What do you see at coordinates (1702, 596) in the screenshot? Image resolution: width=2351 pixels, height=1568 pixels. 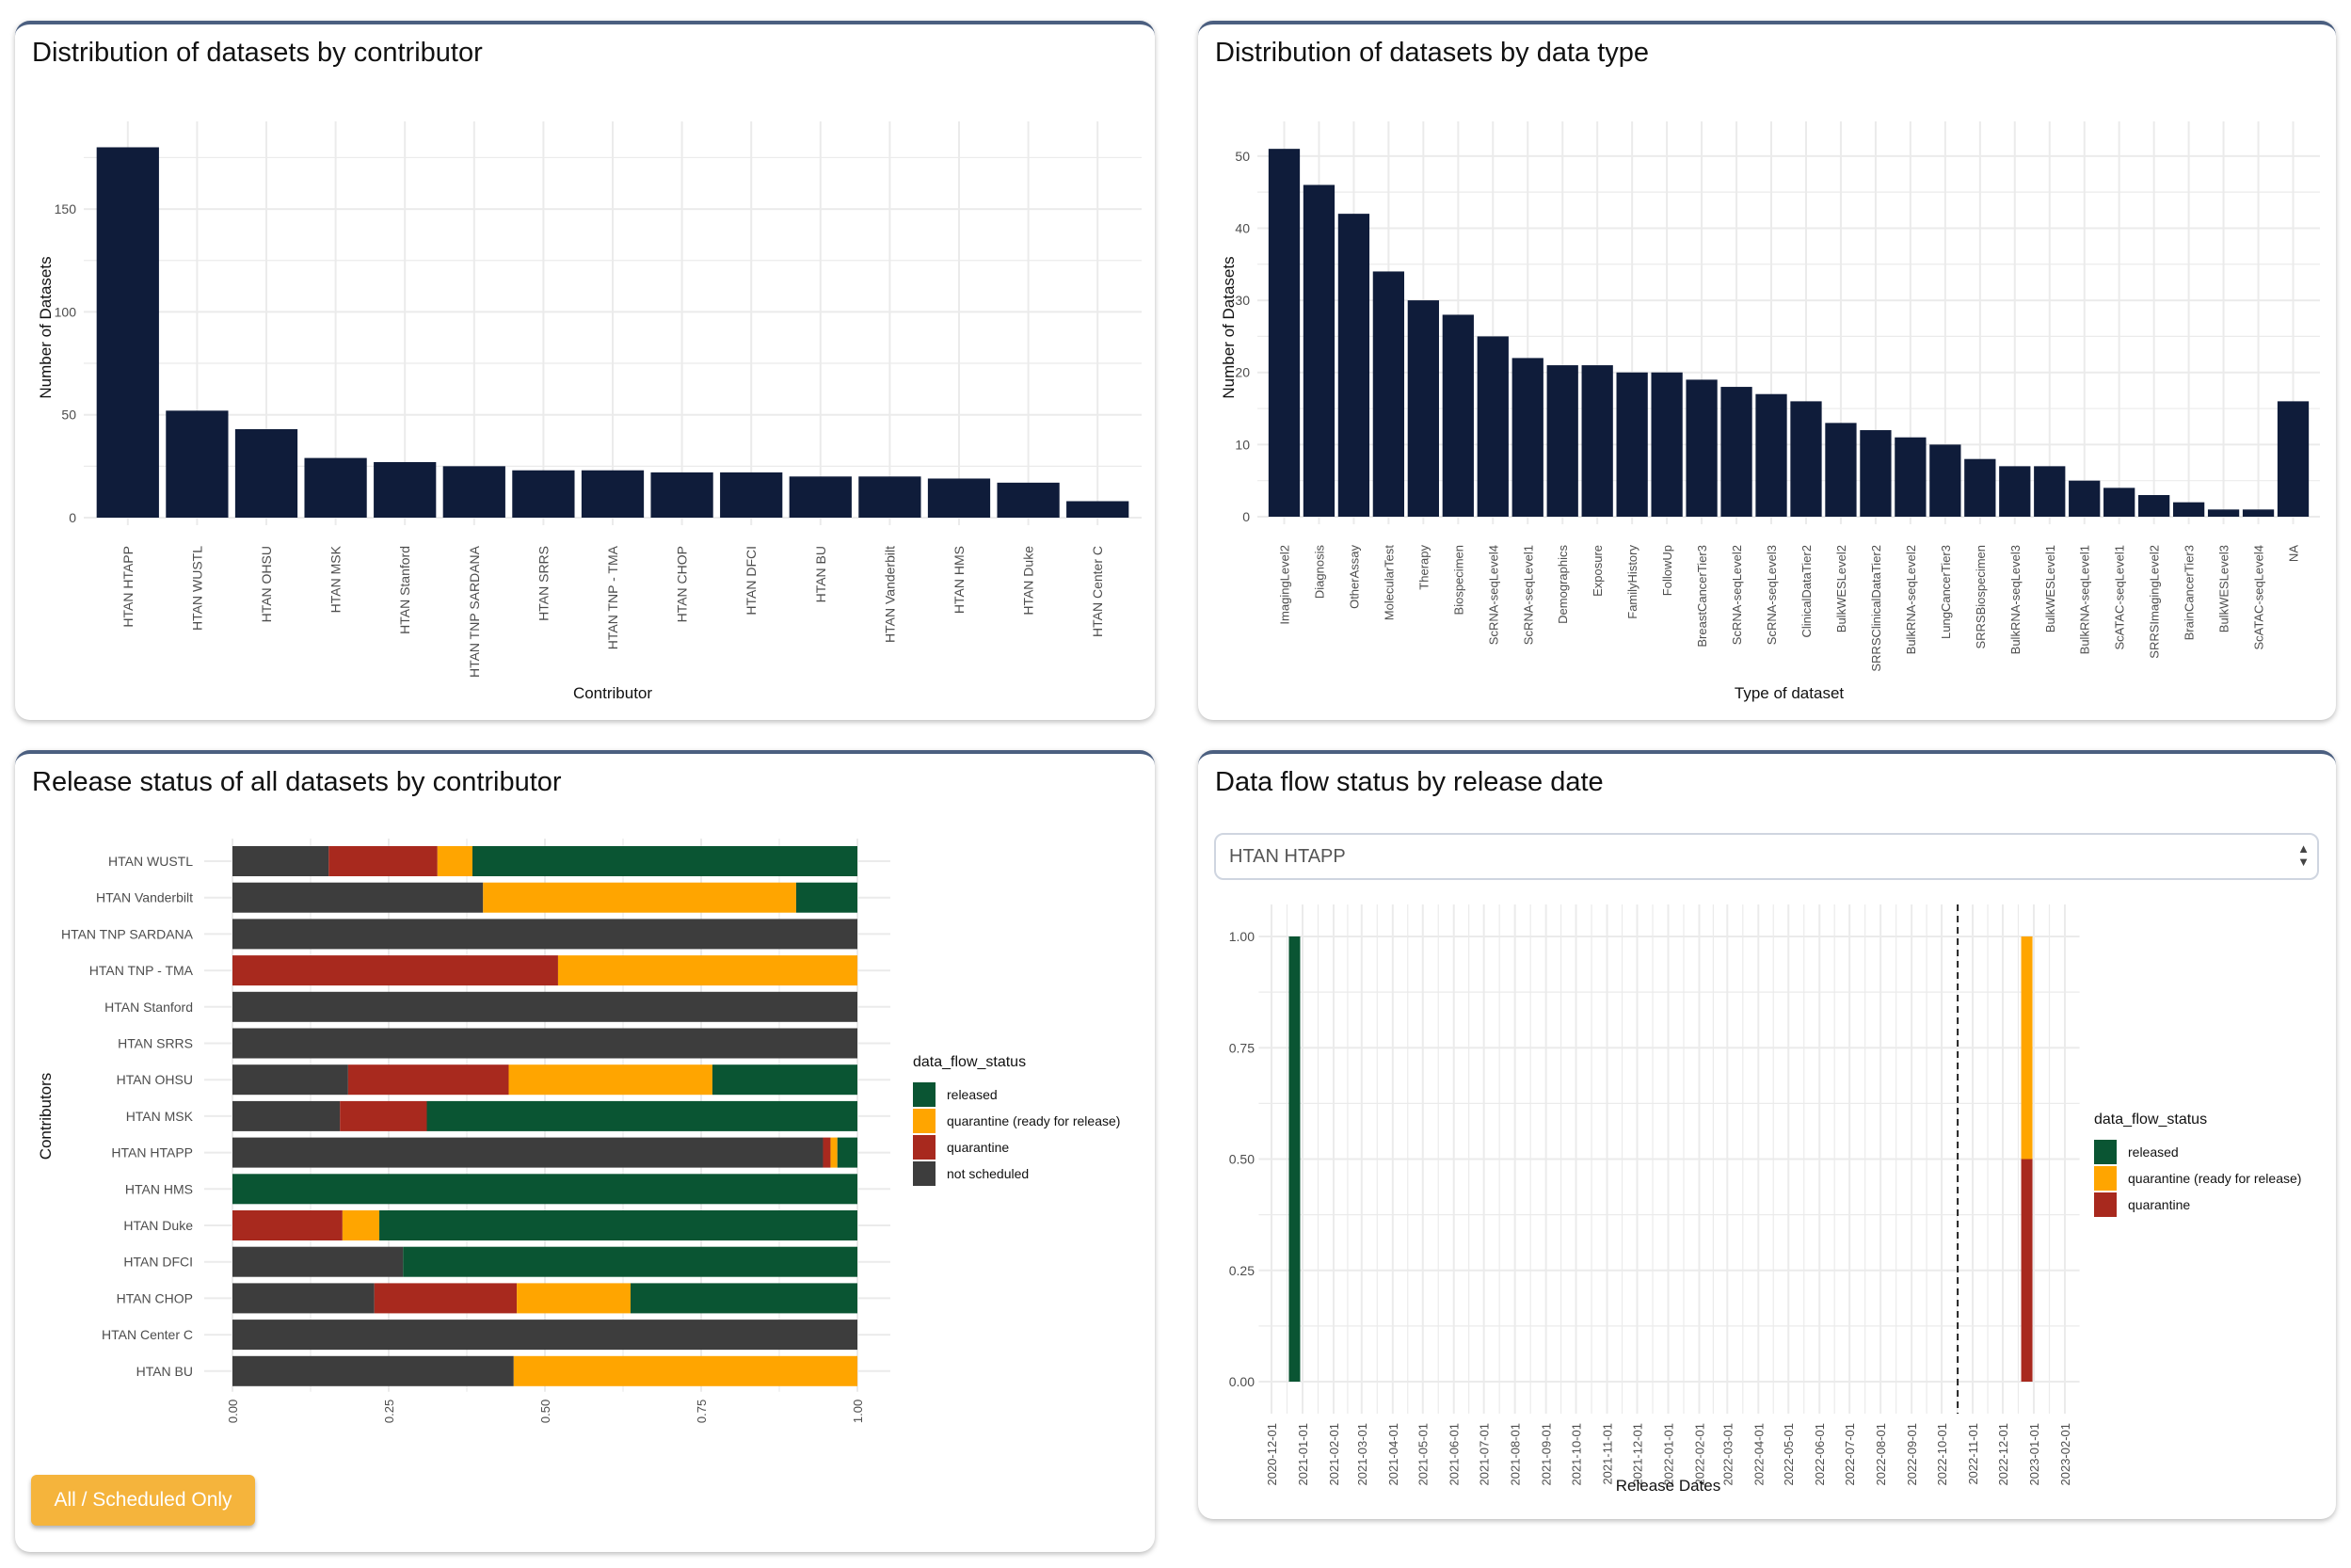 I see `x-tick-label: BreastCancerTier3` at bounding box center [1702, 596].